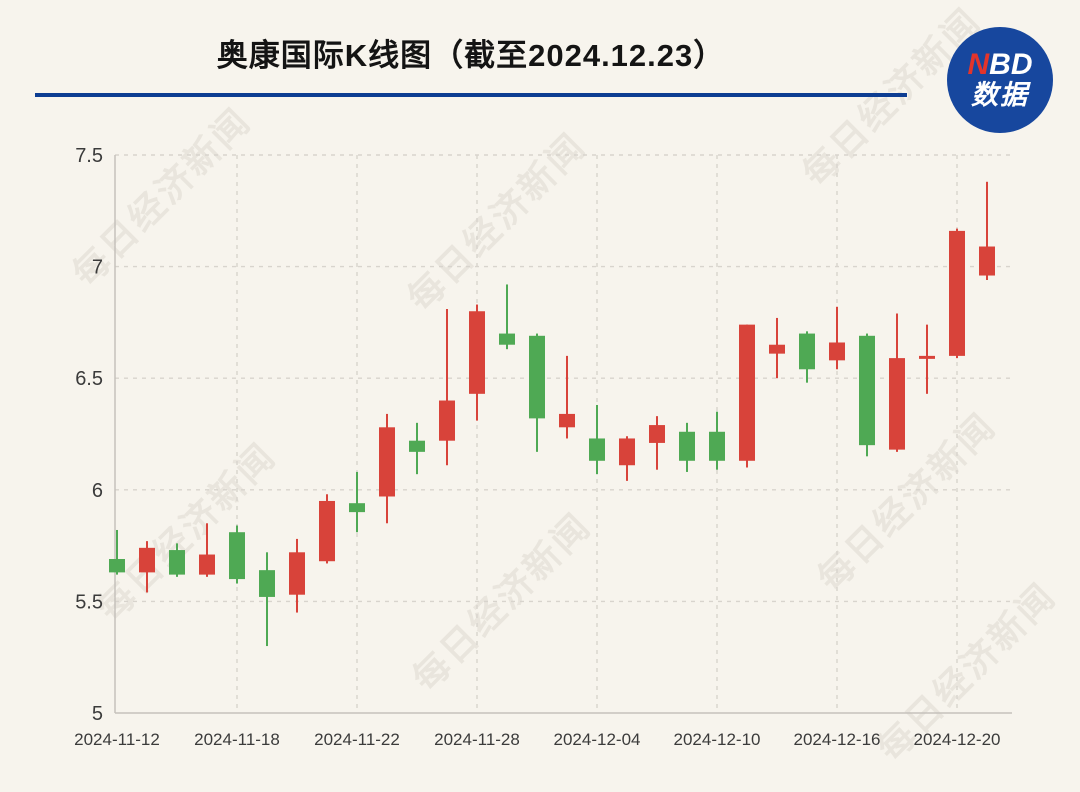 The height and width of the screenshot is (792, 1080). Describe the element at coordinates (89, 602) in the screenshot. I see `y-axis-label: 5.5` at that location.